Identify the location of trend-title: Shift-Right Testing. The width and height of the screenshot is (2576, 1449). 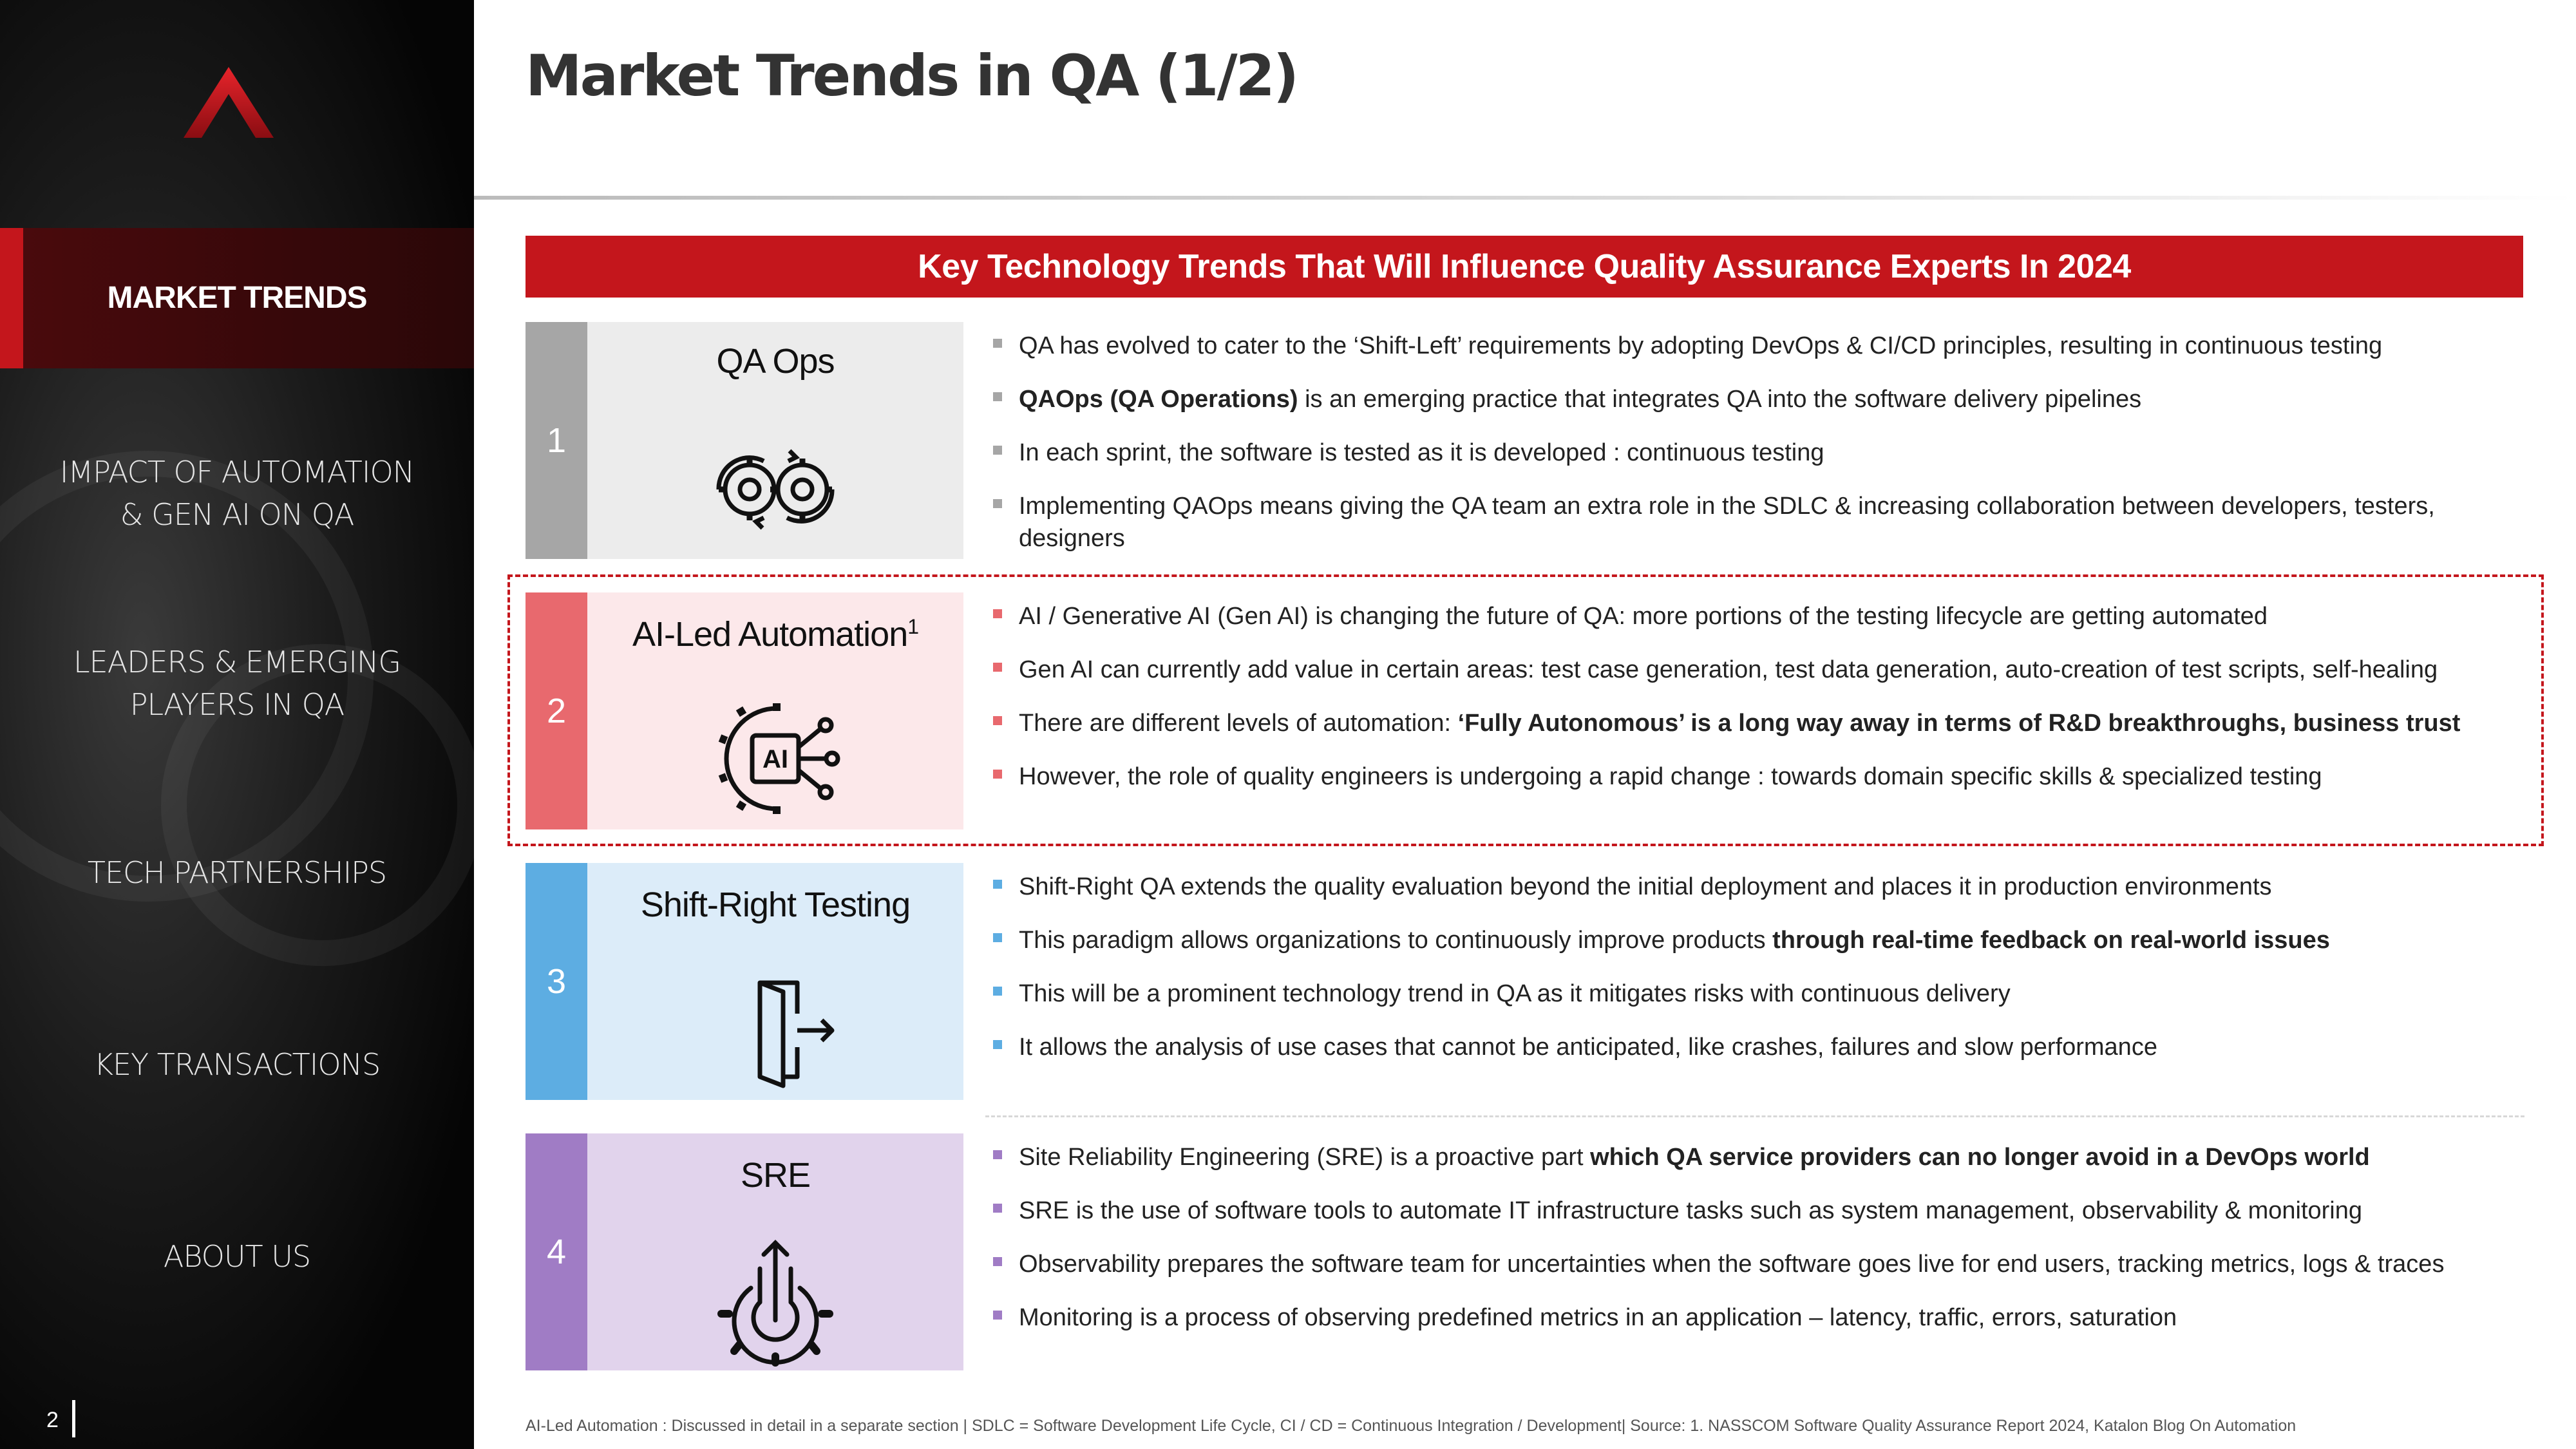
(776, 905).